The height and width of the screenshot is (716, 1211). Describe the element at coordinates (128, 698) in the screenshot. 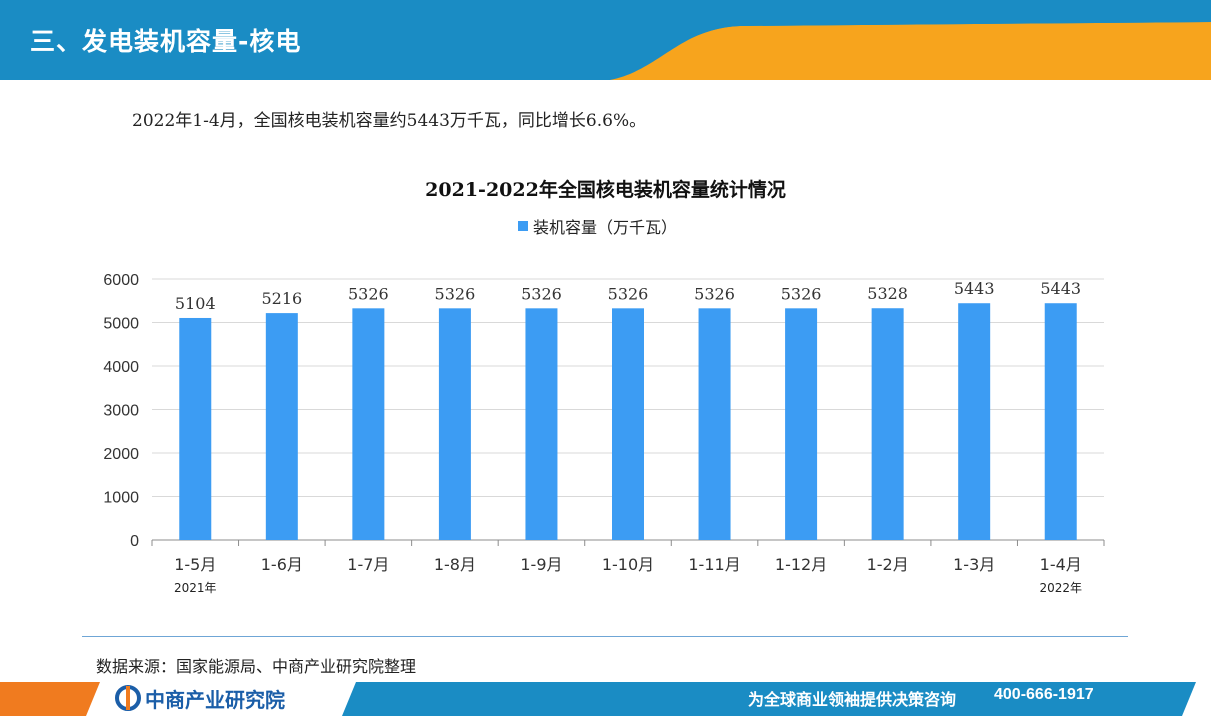

I see `logo-icon` at that location.